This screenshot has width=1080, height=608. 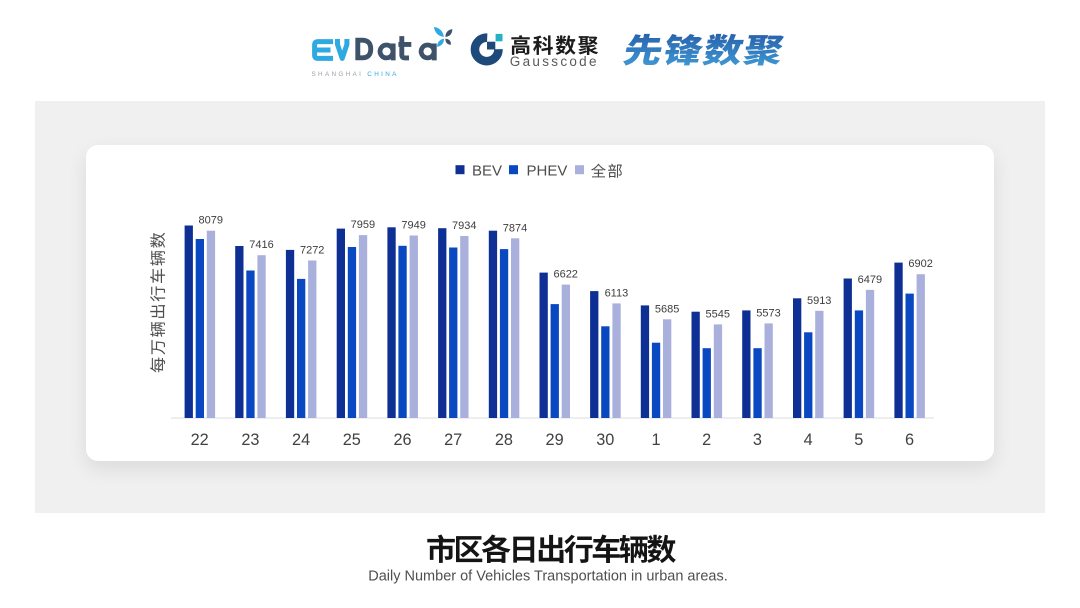 What do you see at coordinates (920, 264) in the screenshot?
I see `svg-text: 6902` at bounding box center [920, 264].